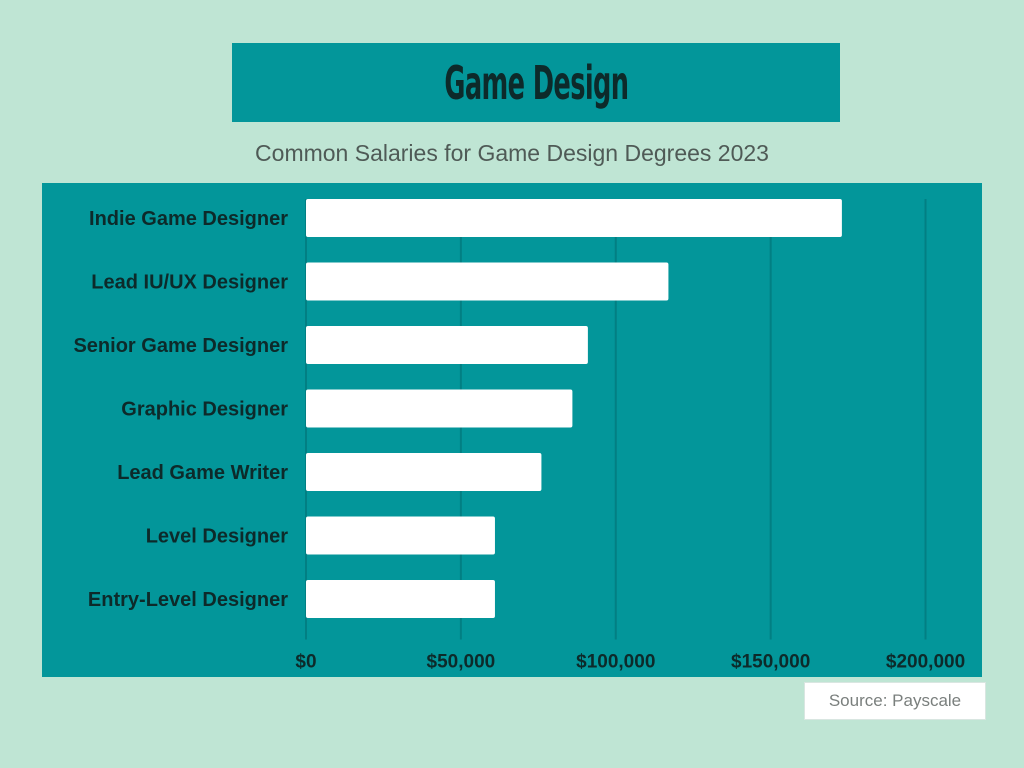 This screenshot has width=1024, height=768. What do you see at coordinates (204, 410) in the screenshot?
I see `category-label: Graphic Designer` at bounding box center [204, 410].